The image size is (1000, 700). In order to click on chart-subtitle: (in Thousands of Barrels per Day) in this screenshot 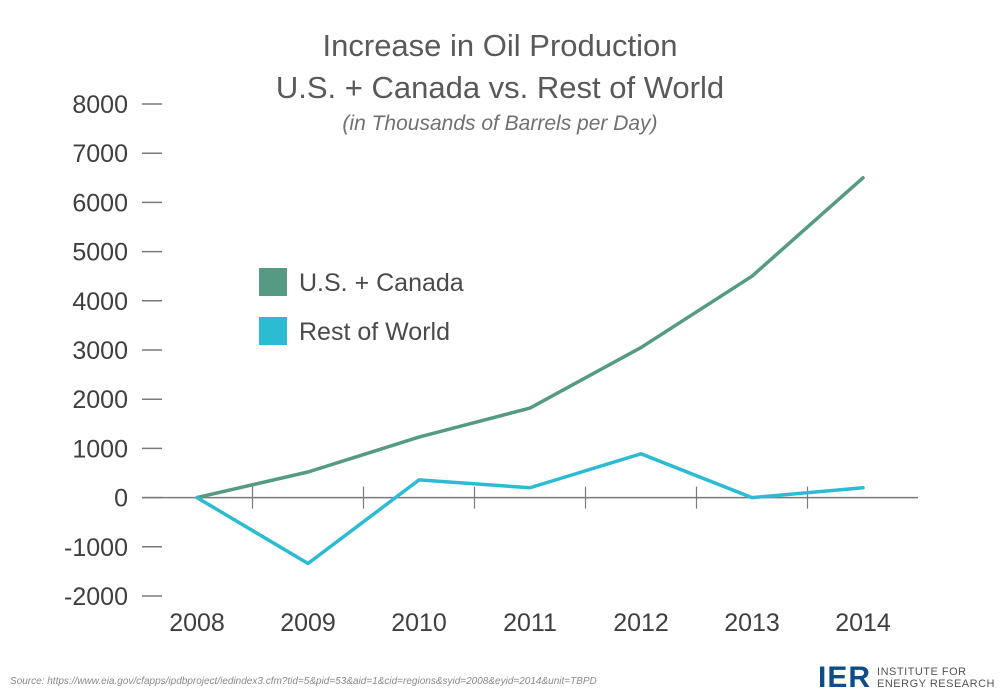, I will do `click(500, 123)`.